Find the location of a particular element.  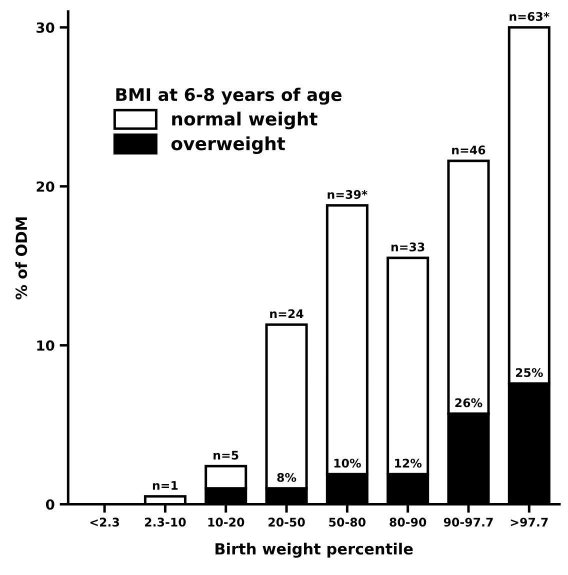

annotation: n=63* is located at coordinates (530, 16).